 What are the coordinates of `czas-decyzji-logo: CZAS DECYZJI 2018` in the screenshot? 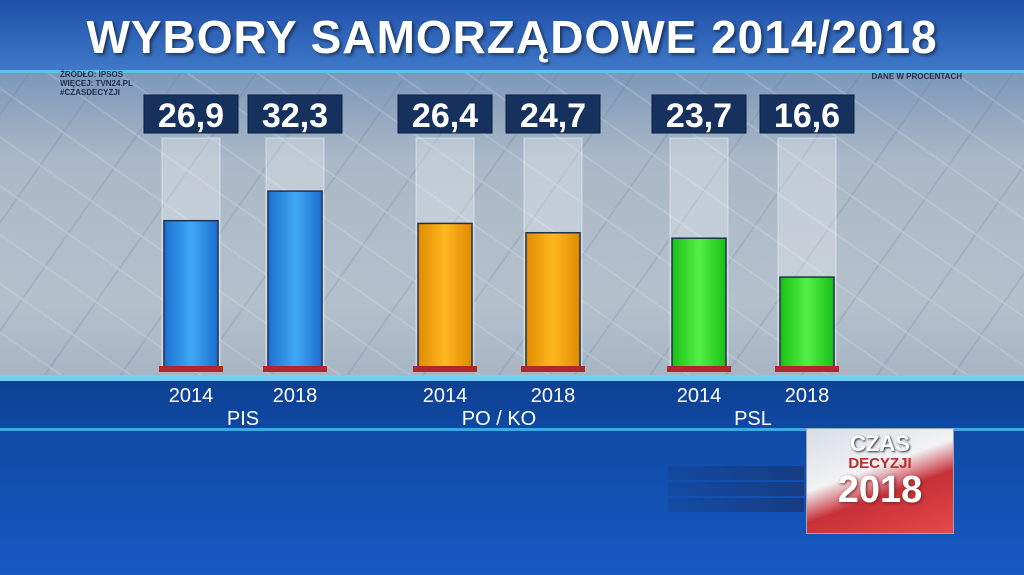 It's located at (880, 481).